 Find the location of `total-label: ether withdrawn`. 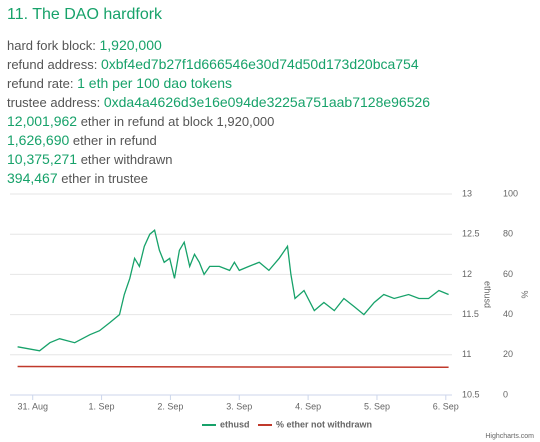

total-label: ether withdrawn is located at coordinates (126, 159).